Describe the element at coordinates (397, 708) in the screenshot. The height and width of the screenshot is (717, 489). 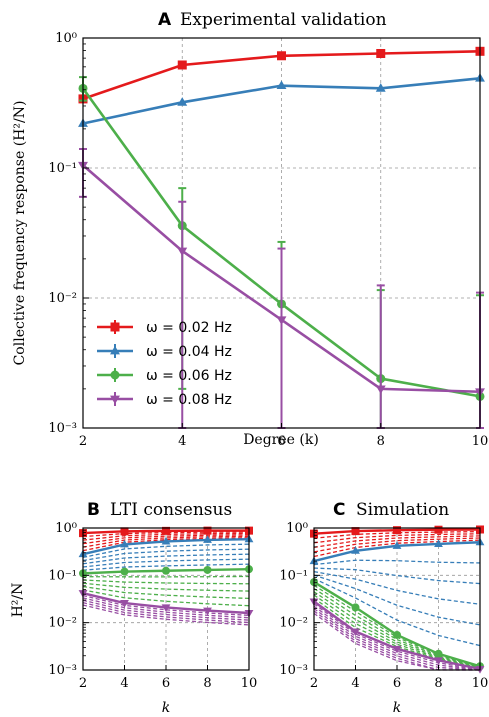
I see `panel-c-xlabel: k` at that location.